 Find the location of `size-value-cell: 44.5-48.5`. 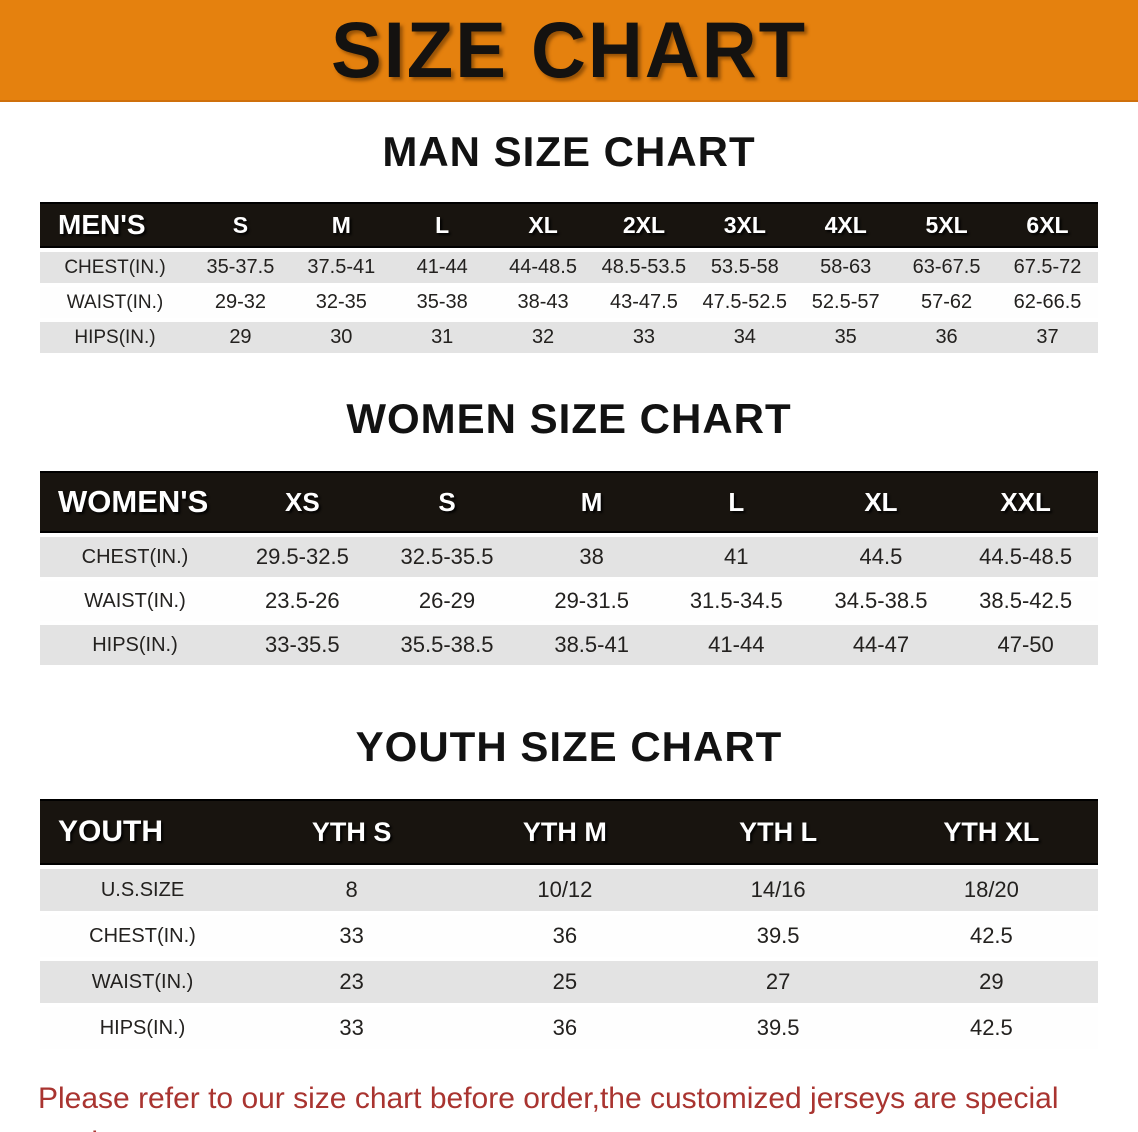

size-value-cell: 44.5-48.5 is located at coordinates (1025, 557).